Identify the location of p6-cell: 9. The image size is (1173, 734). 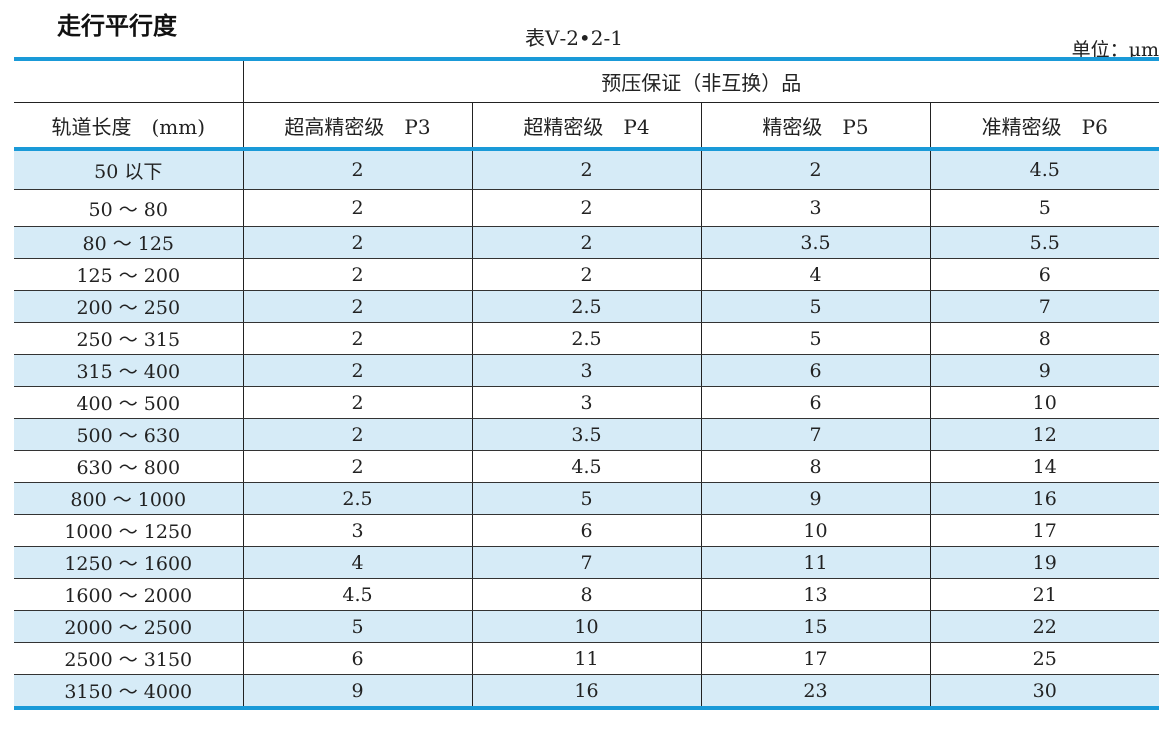
(1044, 370).